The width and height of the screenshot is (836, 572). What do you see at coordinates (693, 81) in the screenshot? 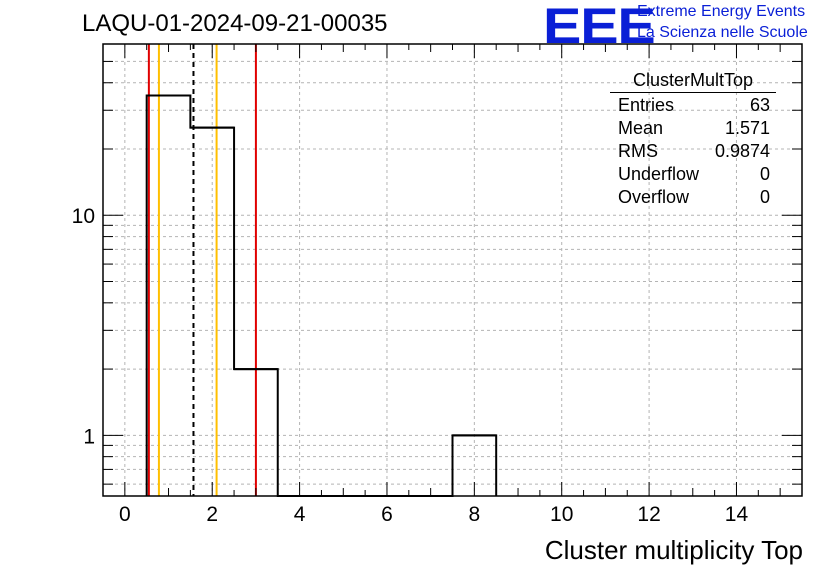
I see `stats-title: ClusterMultTop` at bounding box center [693, 81].